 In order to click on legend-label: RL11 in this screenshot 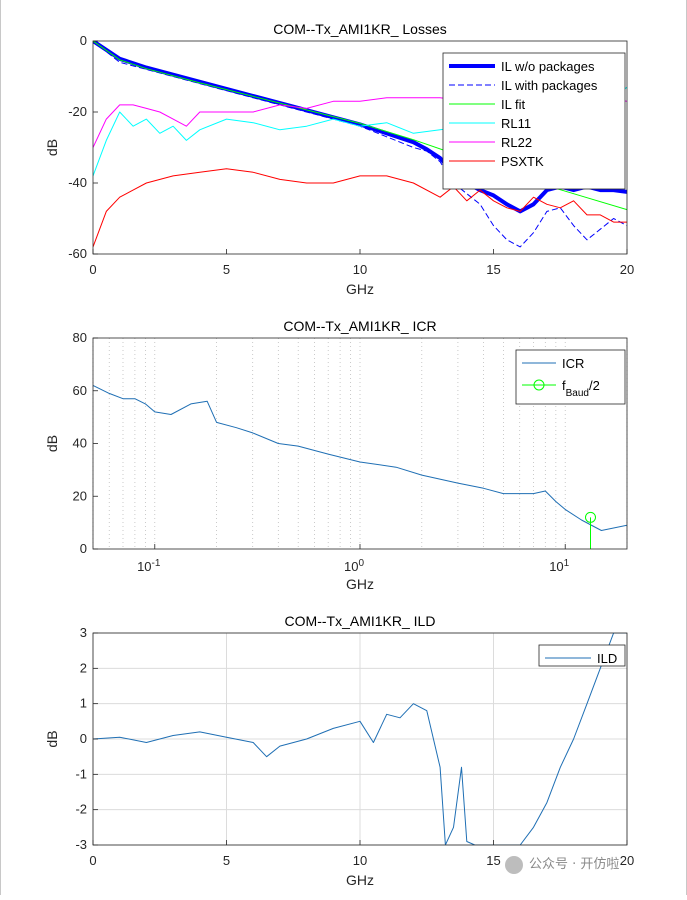, I will do `click(516, 123)`.